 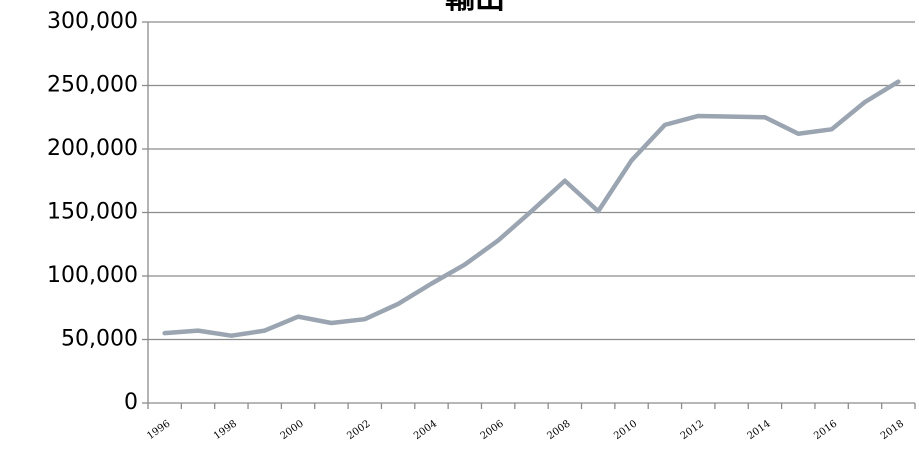 What do you see at coordinates (92, 85) in the screenshot?
I see `y-tick-label: 250,000` at bounding box center [92, 85].